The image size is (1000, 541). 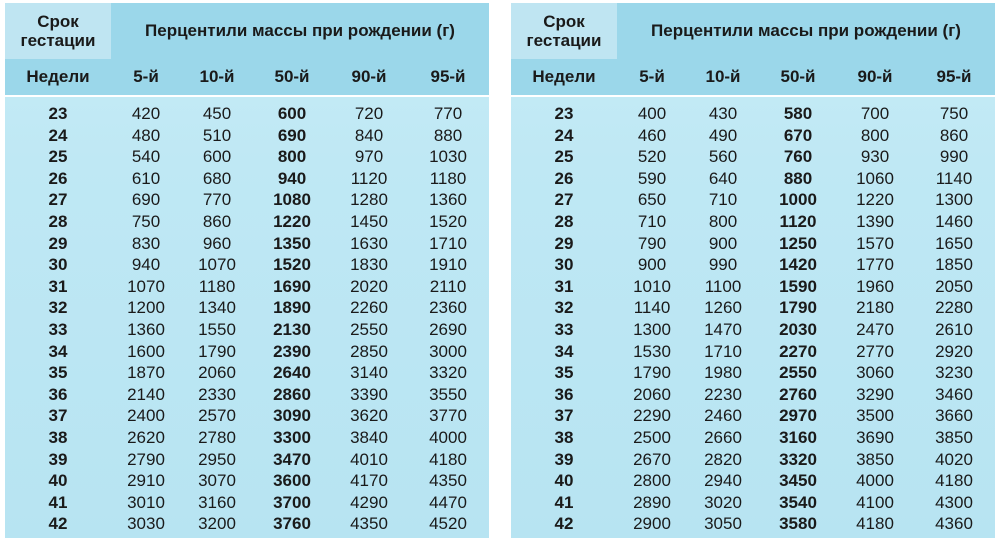 I want to click on p50-cell: 760, so click(x=798, y=157).